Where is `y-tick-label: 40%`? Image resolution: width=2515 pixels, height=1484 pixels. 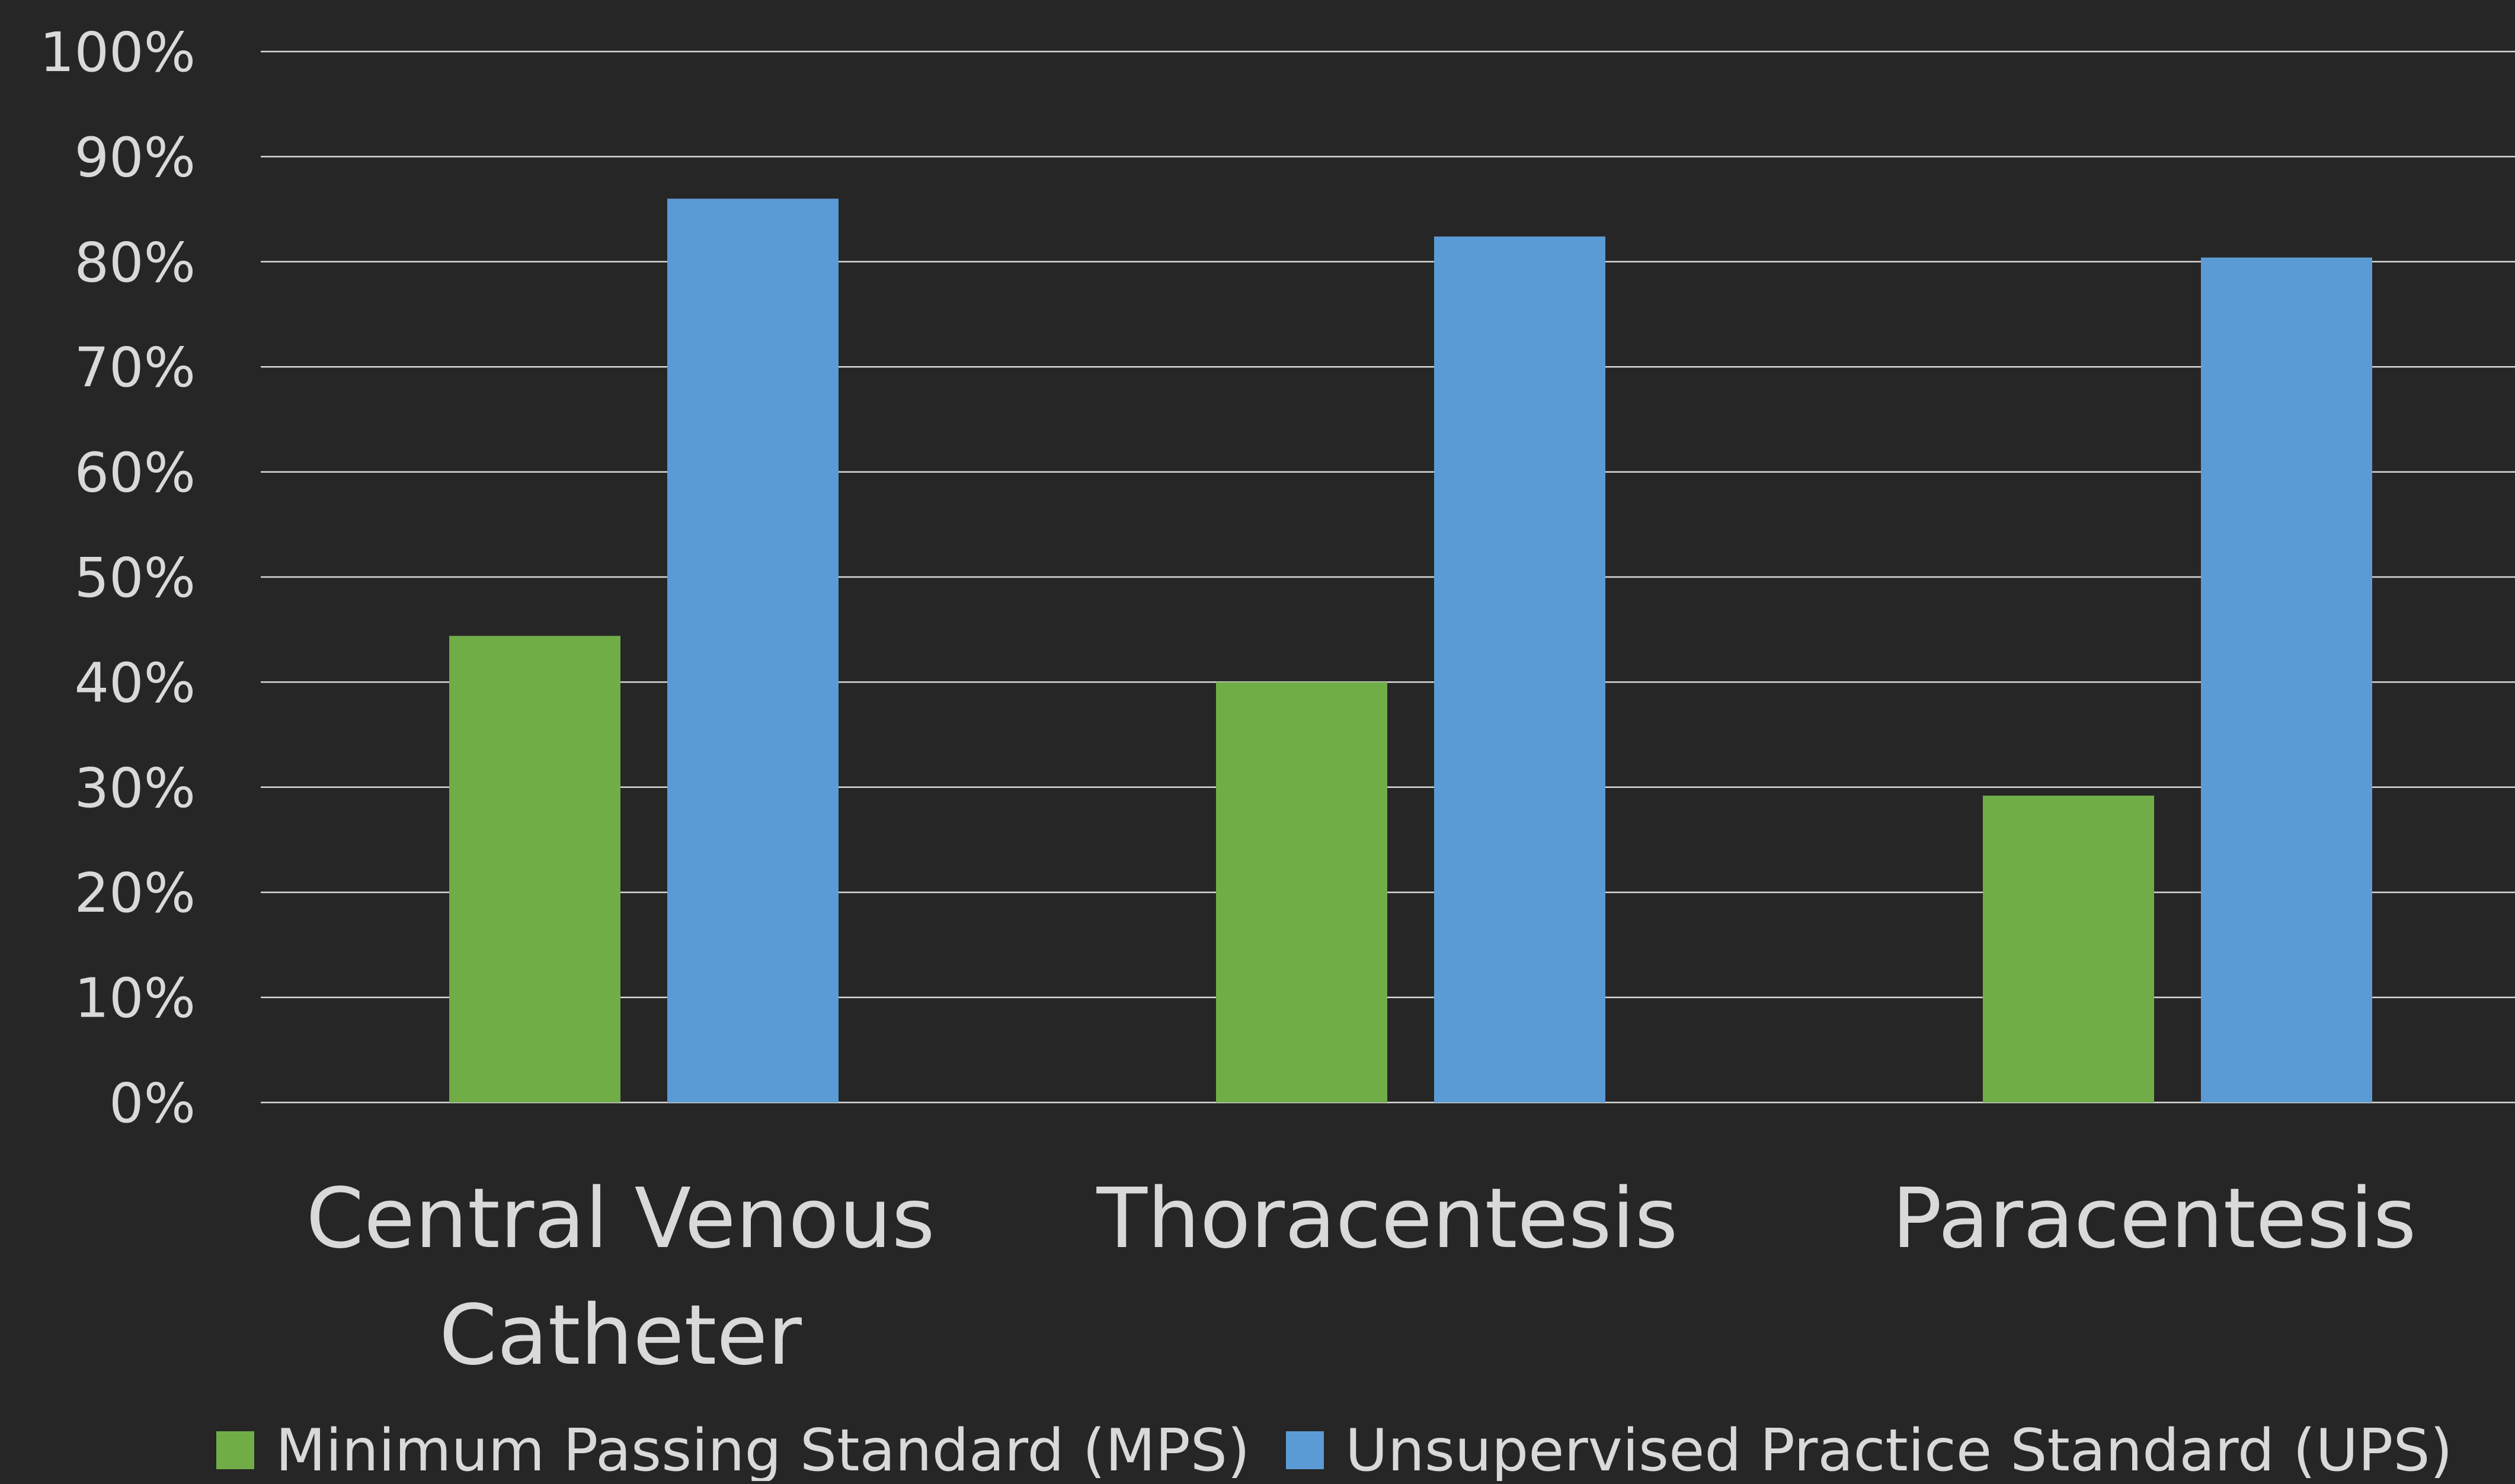
y-tick-label: 40% is located at coordinates (136, 682).